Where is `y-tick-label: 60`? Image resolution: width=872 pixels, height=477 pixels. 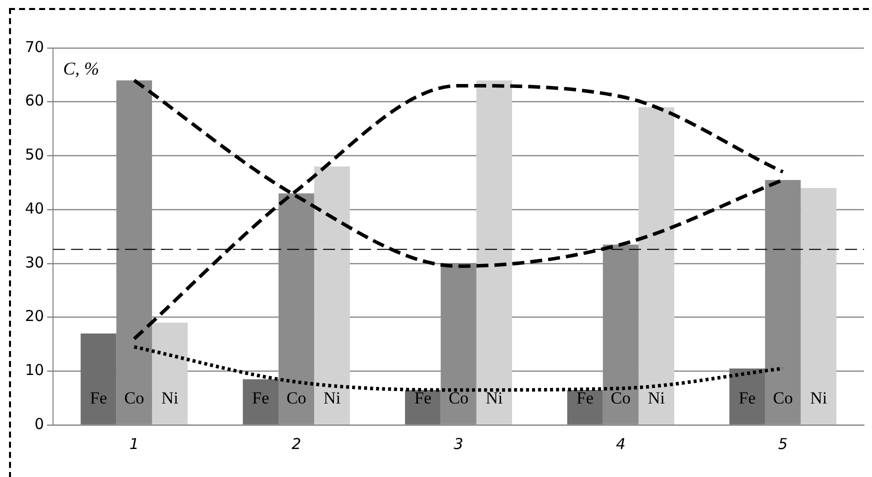 y-tick-label: 60 is located at coordinates (34, 101).